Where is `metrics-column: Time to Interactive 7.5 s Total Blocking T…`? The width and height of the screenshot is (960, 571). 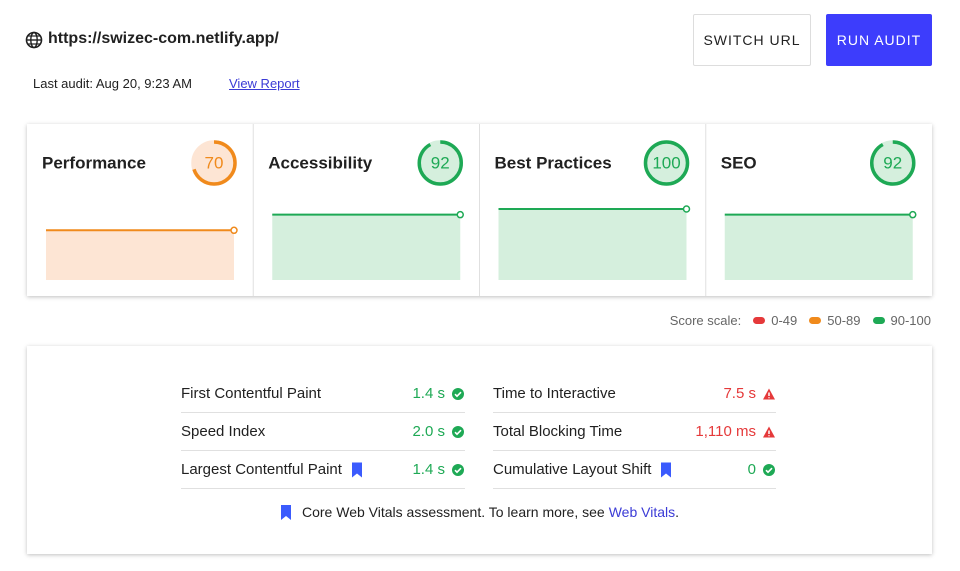
metrics-column: Time to Interactive 7.5 s Total Blocking T… is located at coordinates (634, 432).